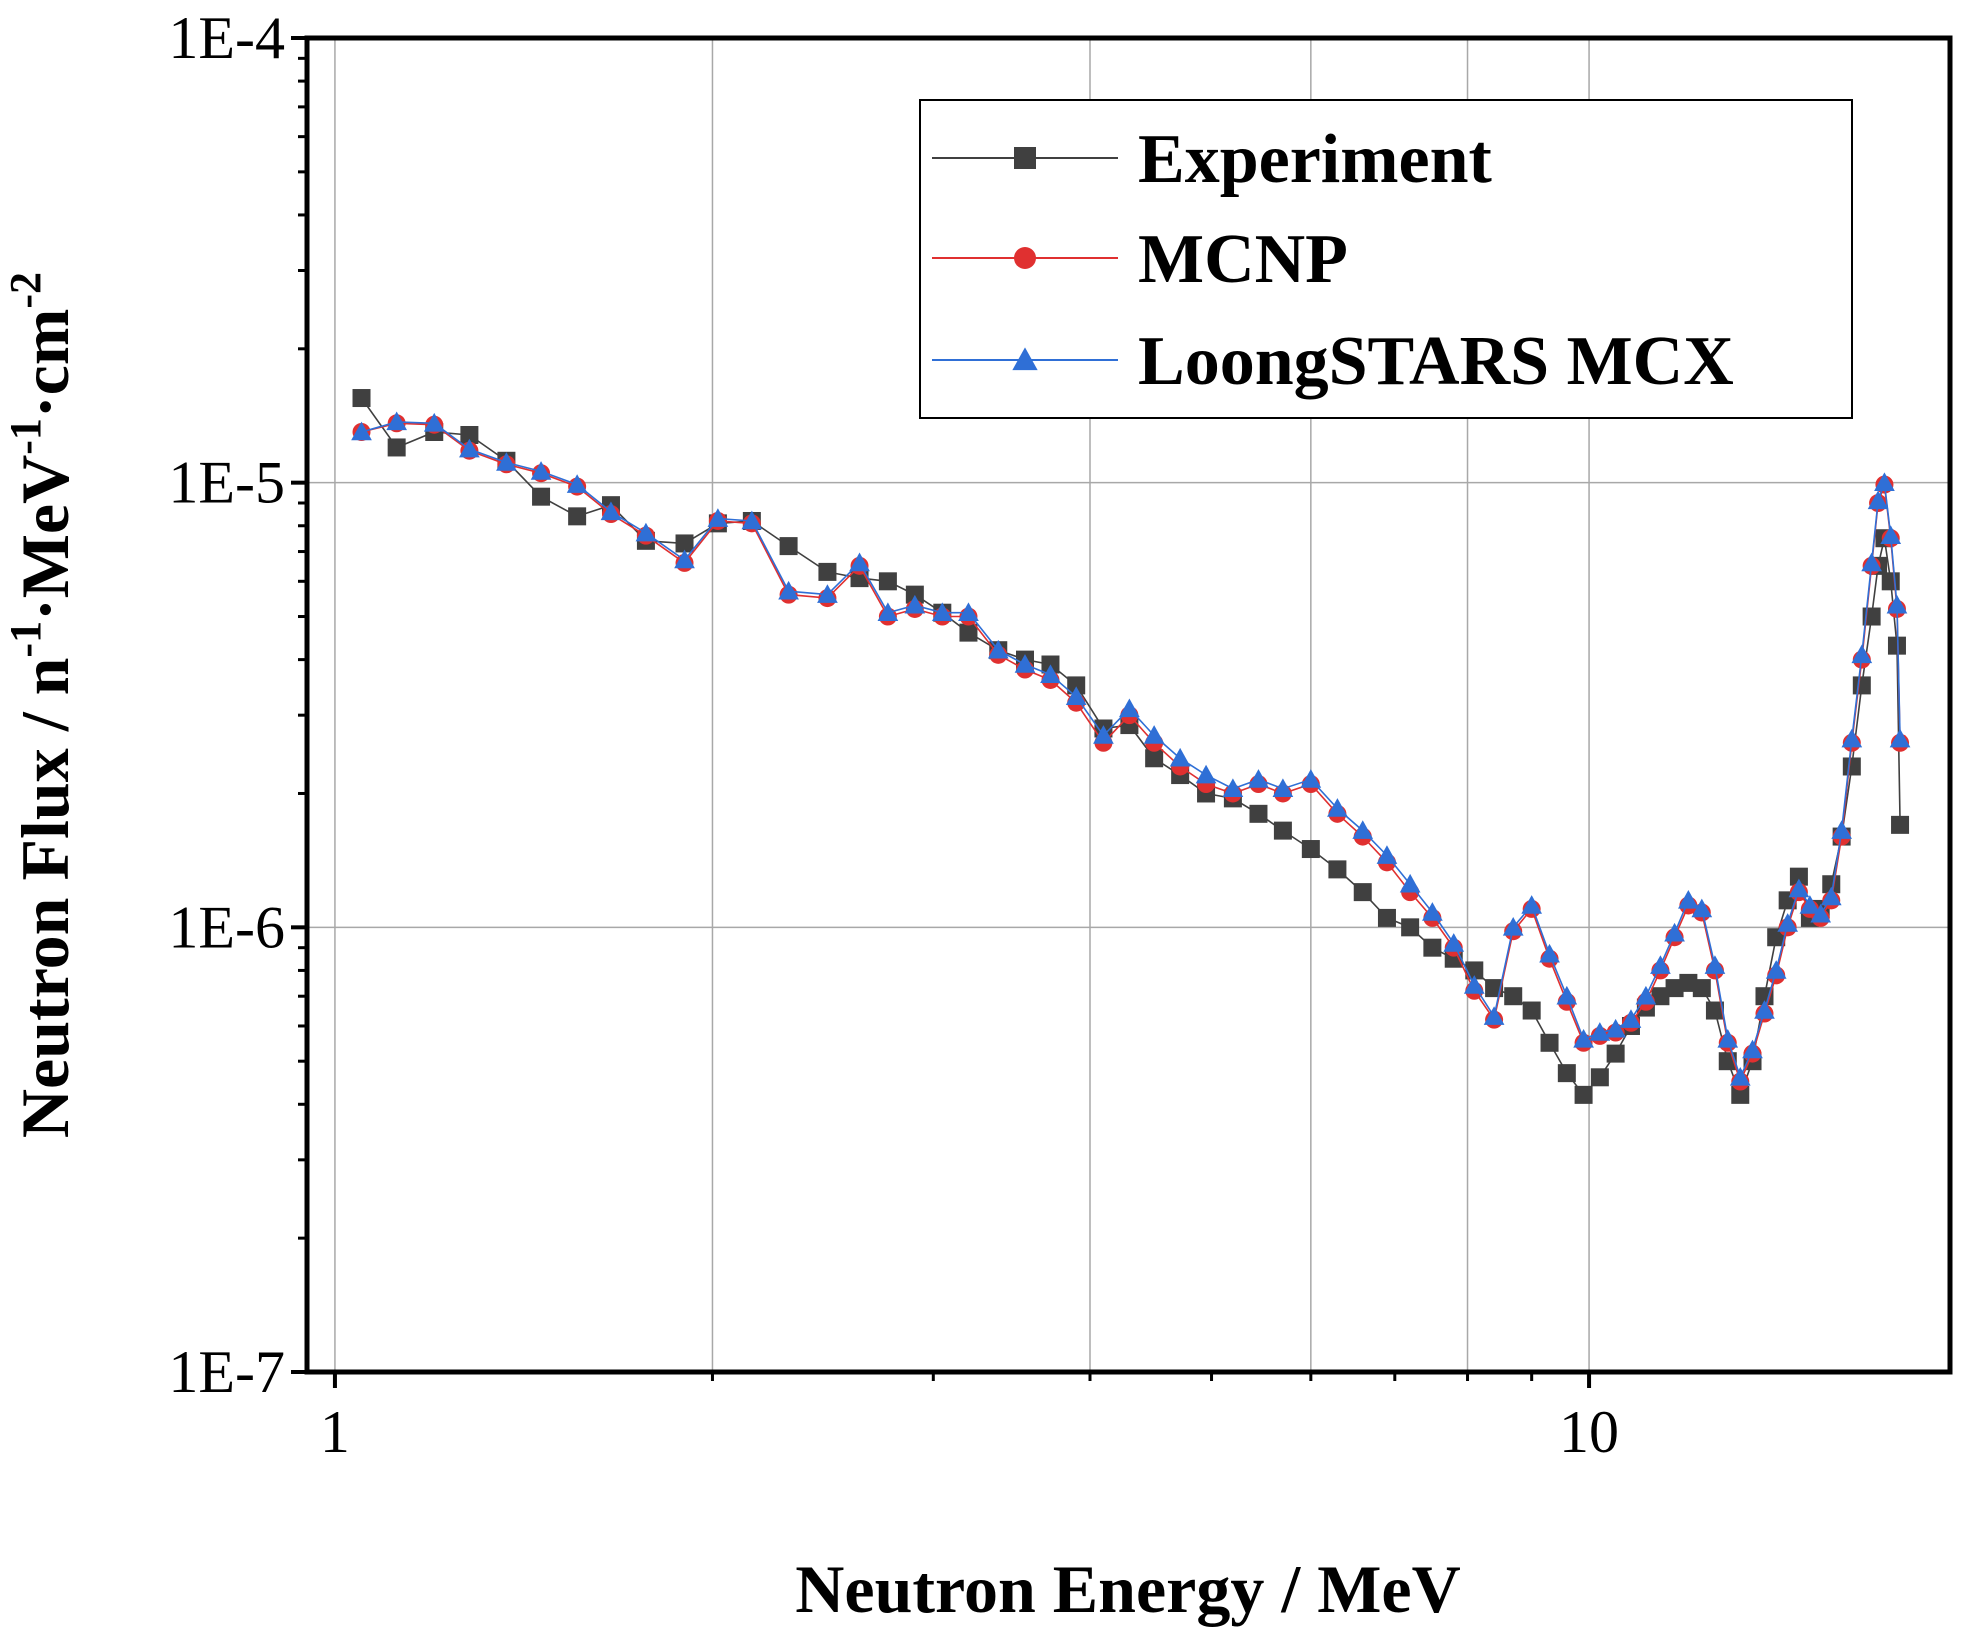 The width and height of the screenshot is (1969, 1634). Describe the element at coordinates (45, 364) in the screenshot. I see `y-axis-title-mid-2: ·cm` at that location.